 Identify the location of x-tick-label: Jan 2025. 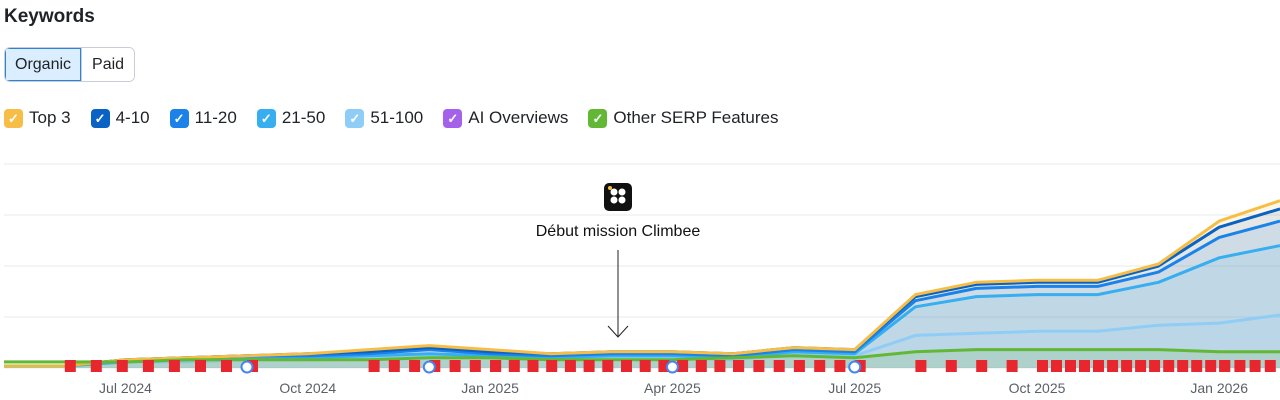
(490, 388).